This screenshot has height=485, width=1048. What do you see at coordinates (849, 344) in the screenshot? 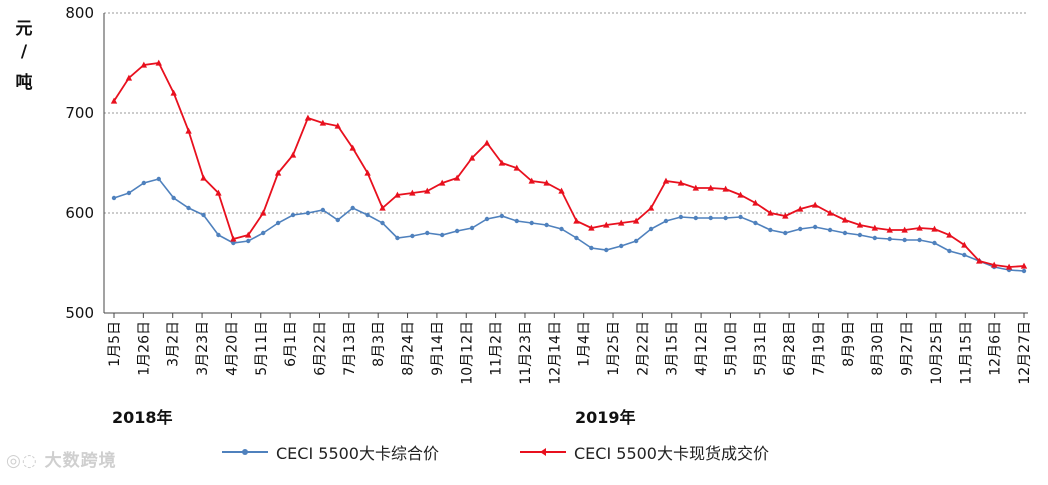
I see `x-tick-label-25: 8月9日` at bounding box center [849, 344].